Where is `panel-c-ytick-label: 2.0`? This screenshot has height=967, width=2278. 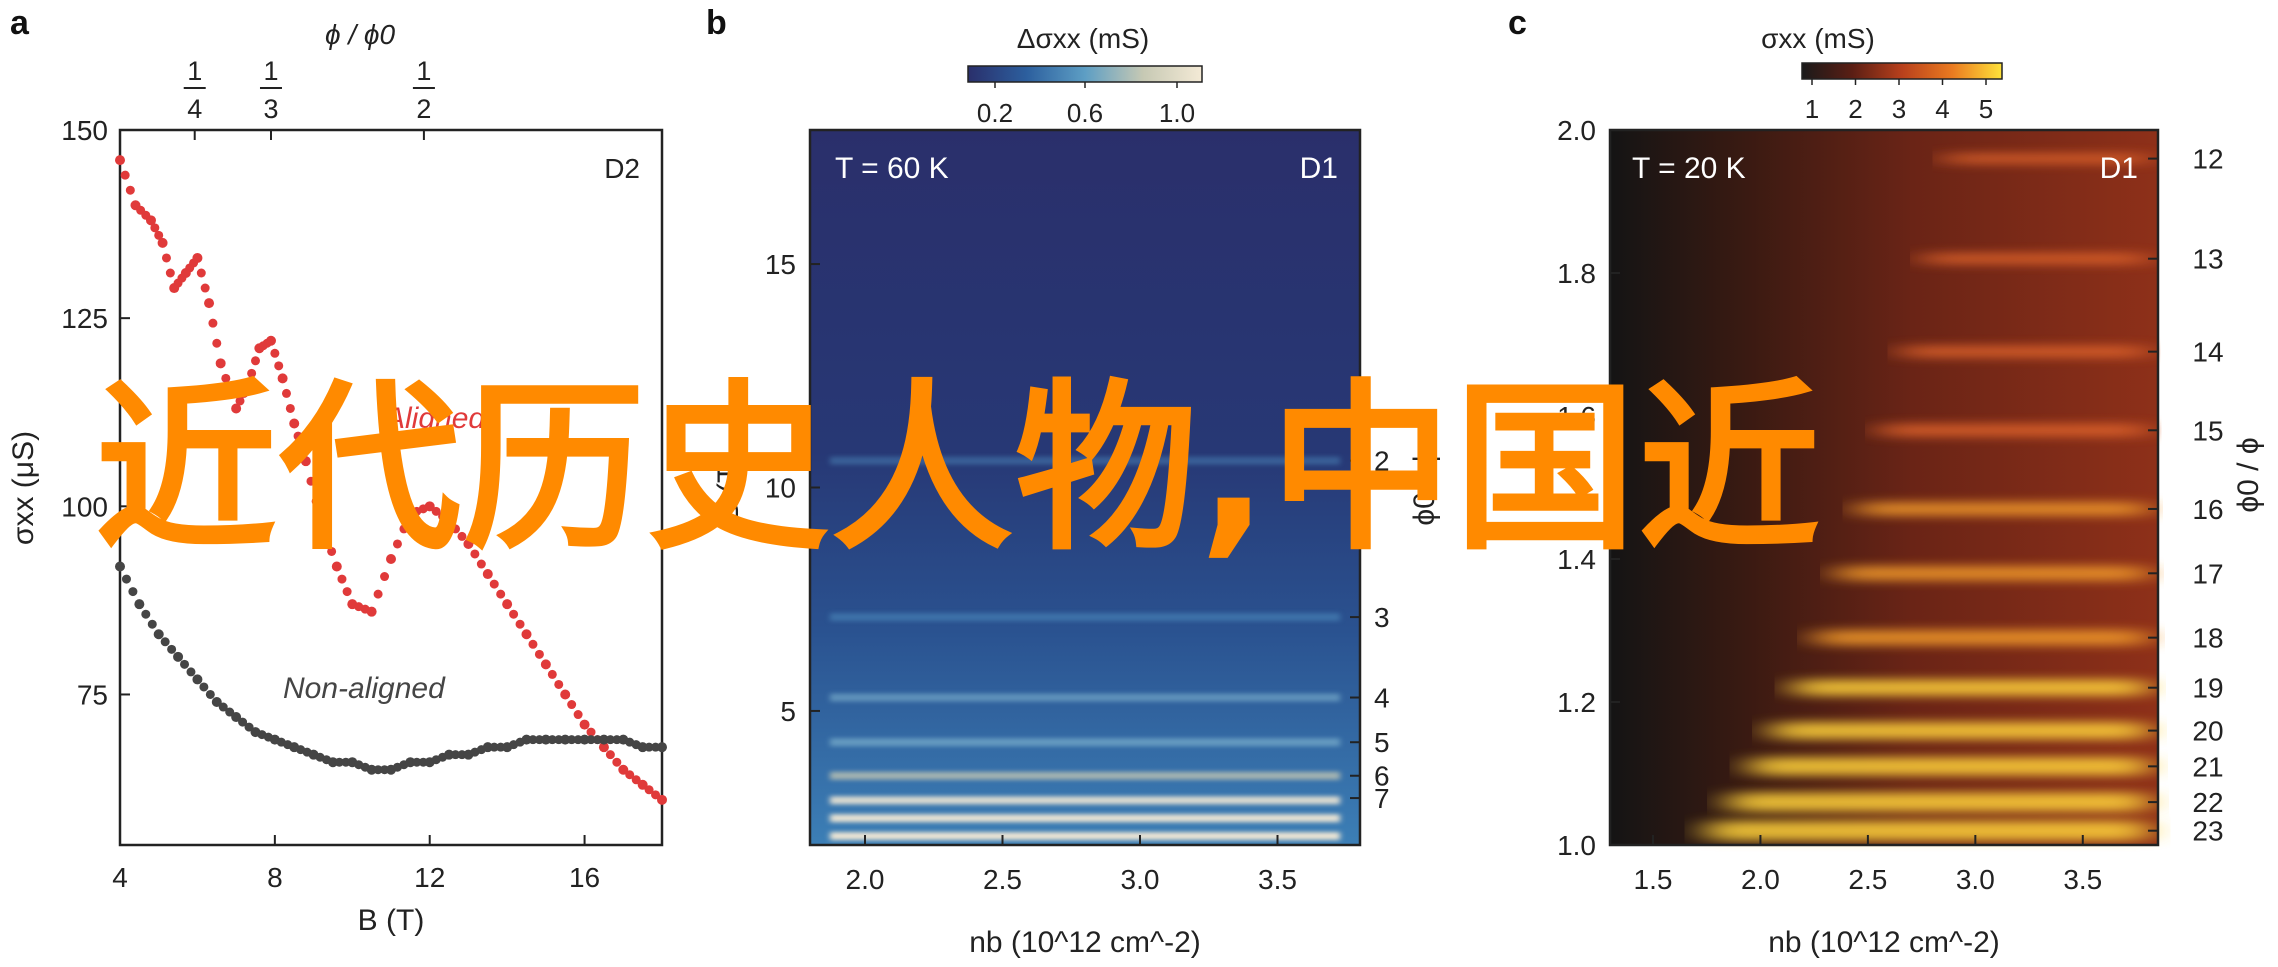
panel-c-ytick-label: 2.0 is located at coordinates (1576, 130).